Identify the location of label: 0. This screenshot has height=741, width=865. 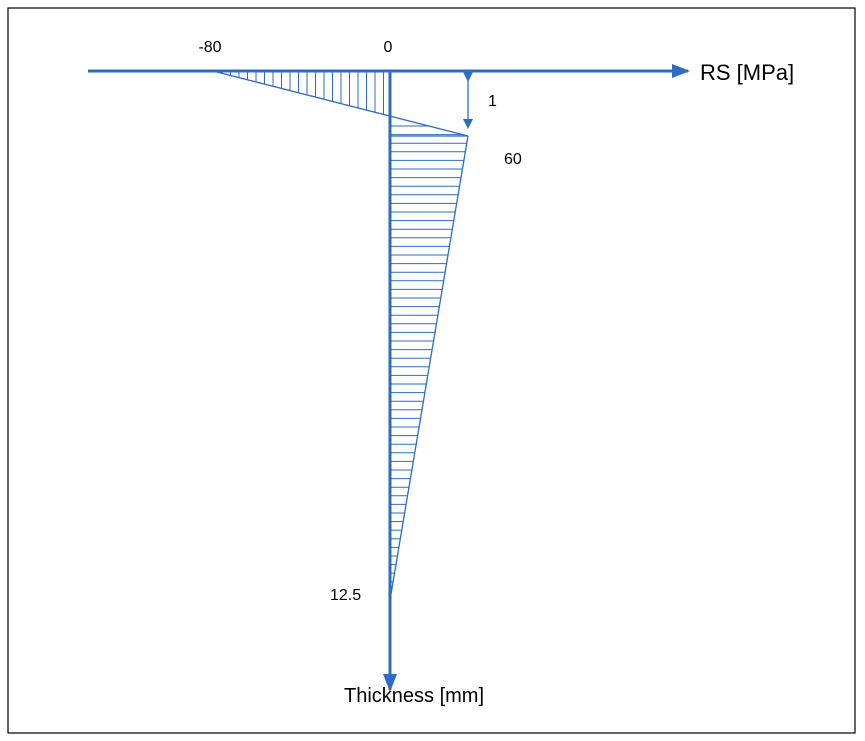
(388, 47).